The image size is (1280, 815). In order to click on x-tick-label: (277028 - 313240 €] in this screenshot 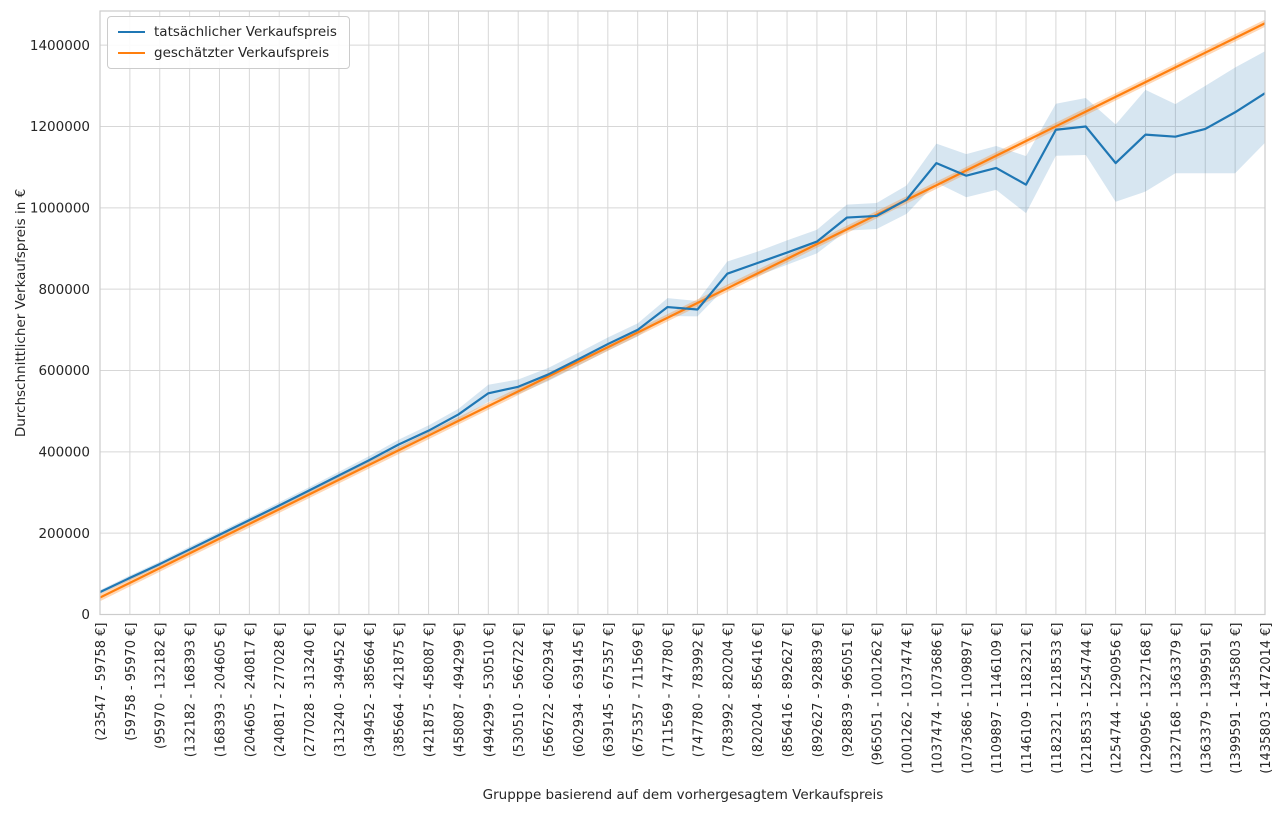, I will do `click(310, 690)`.